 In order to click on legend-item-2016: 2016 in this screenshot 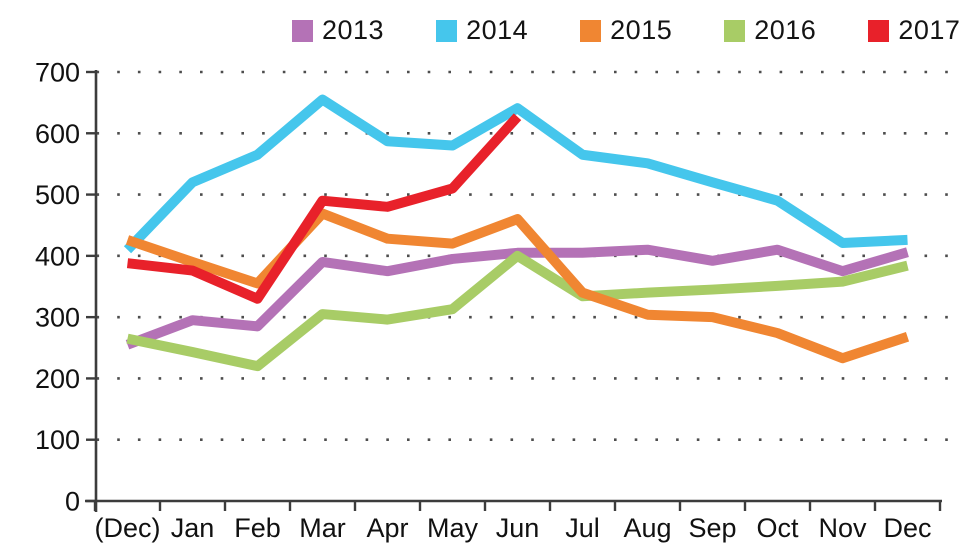, I will do `click(770, 30)`.